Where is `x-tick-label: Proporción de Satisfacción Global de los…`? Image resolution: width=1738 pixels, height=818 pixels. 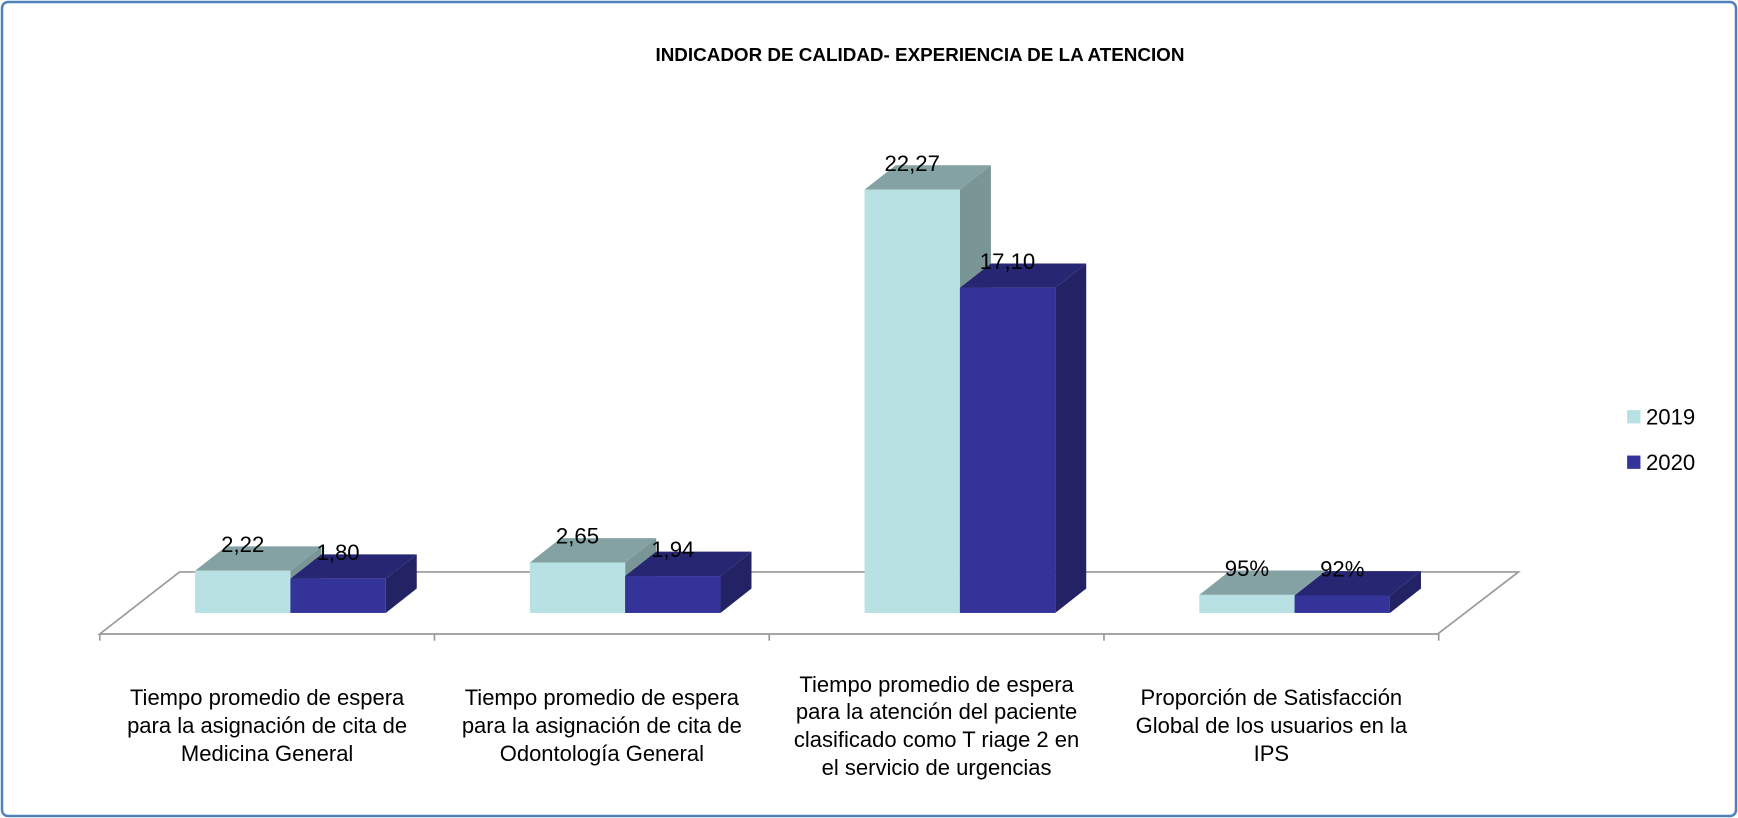
x-tick-label: Proporción de Satisfacción Global de los… is located at coordinates (1271, 725).